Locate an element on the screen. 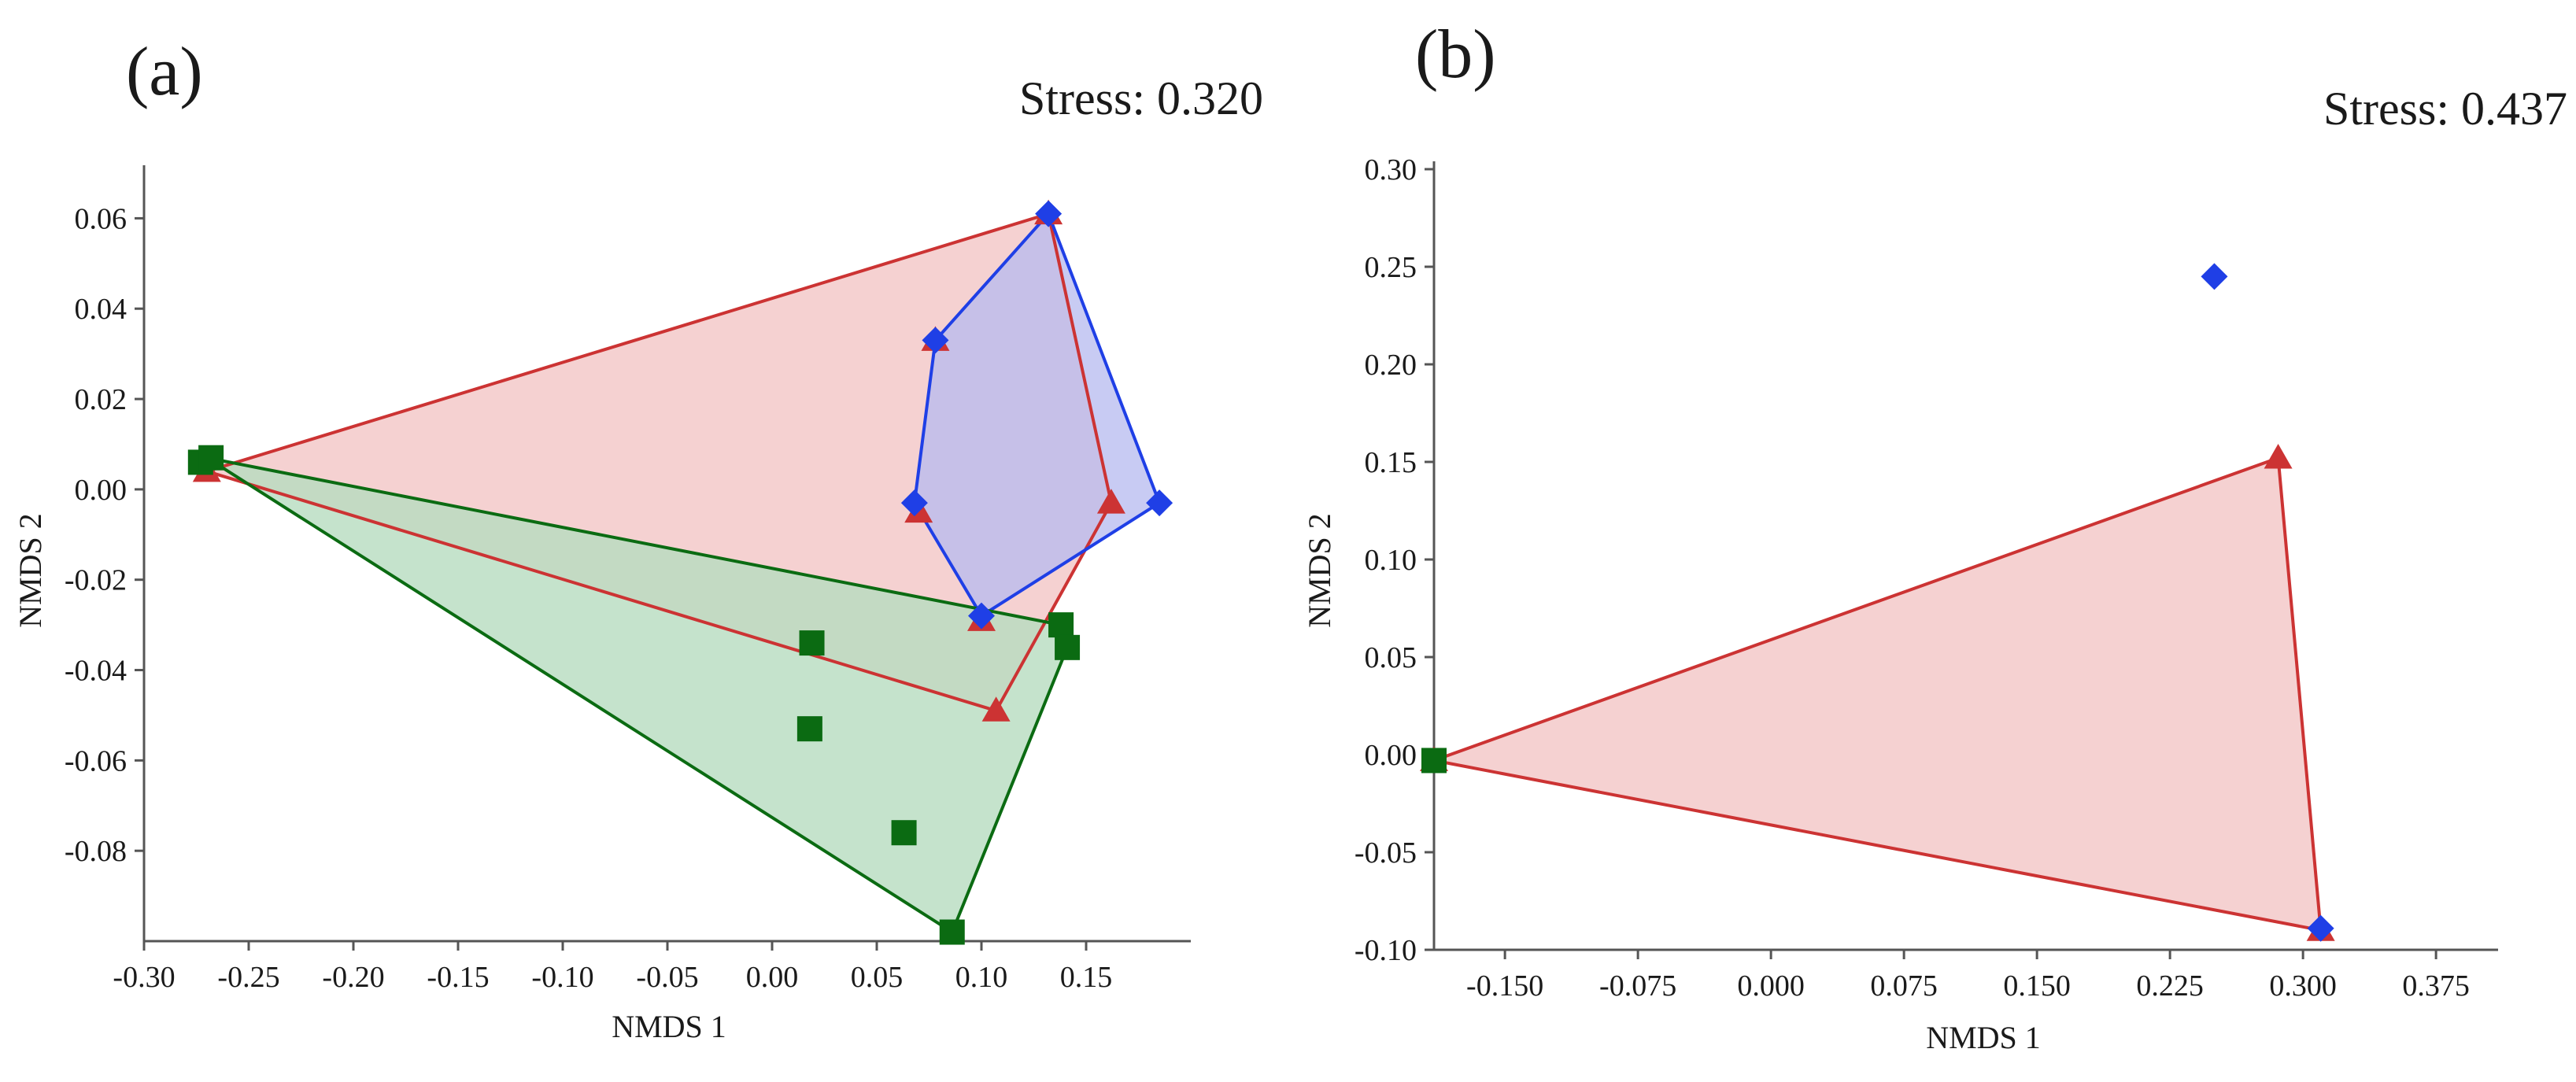  y-tick-label: 0.06 is located at coordinates (101, 218).